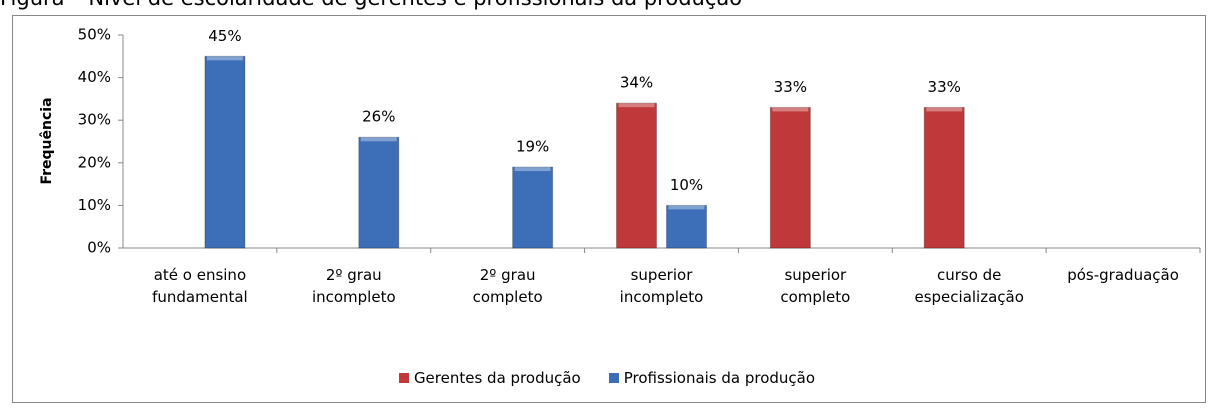  What do you see at coordinates (378, 117) in the screenshot?
I see `value-label: 26%` at bounding box center [378, 117].